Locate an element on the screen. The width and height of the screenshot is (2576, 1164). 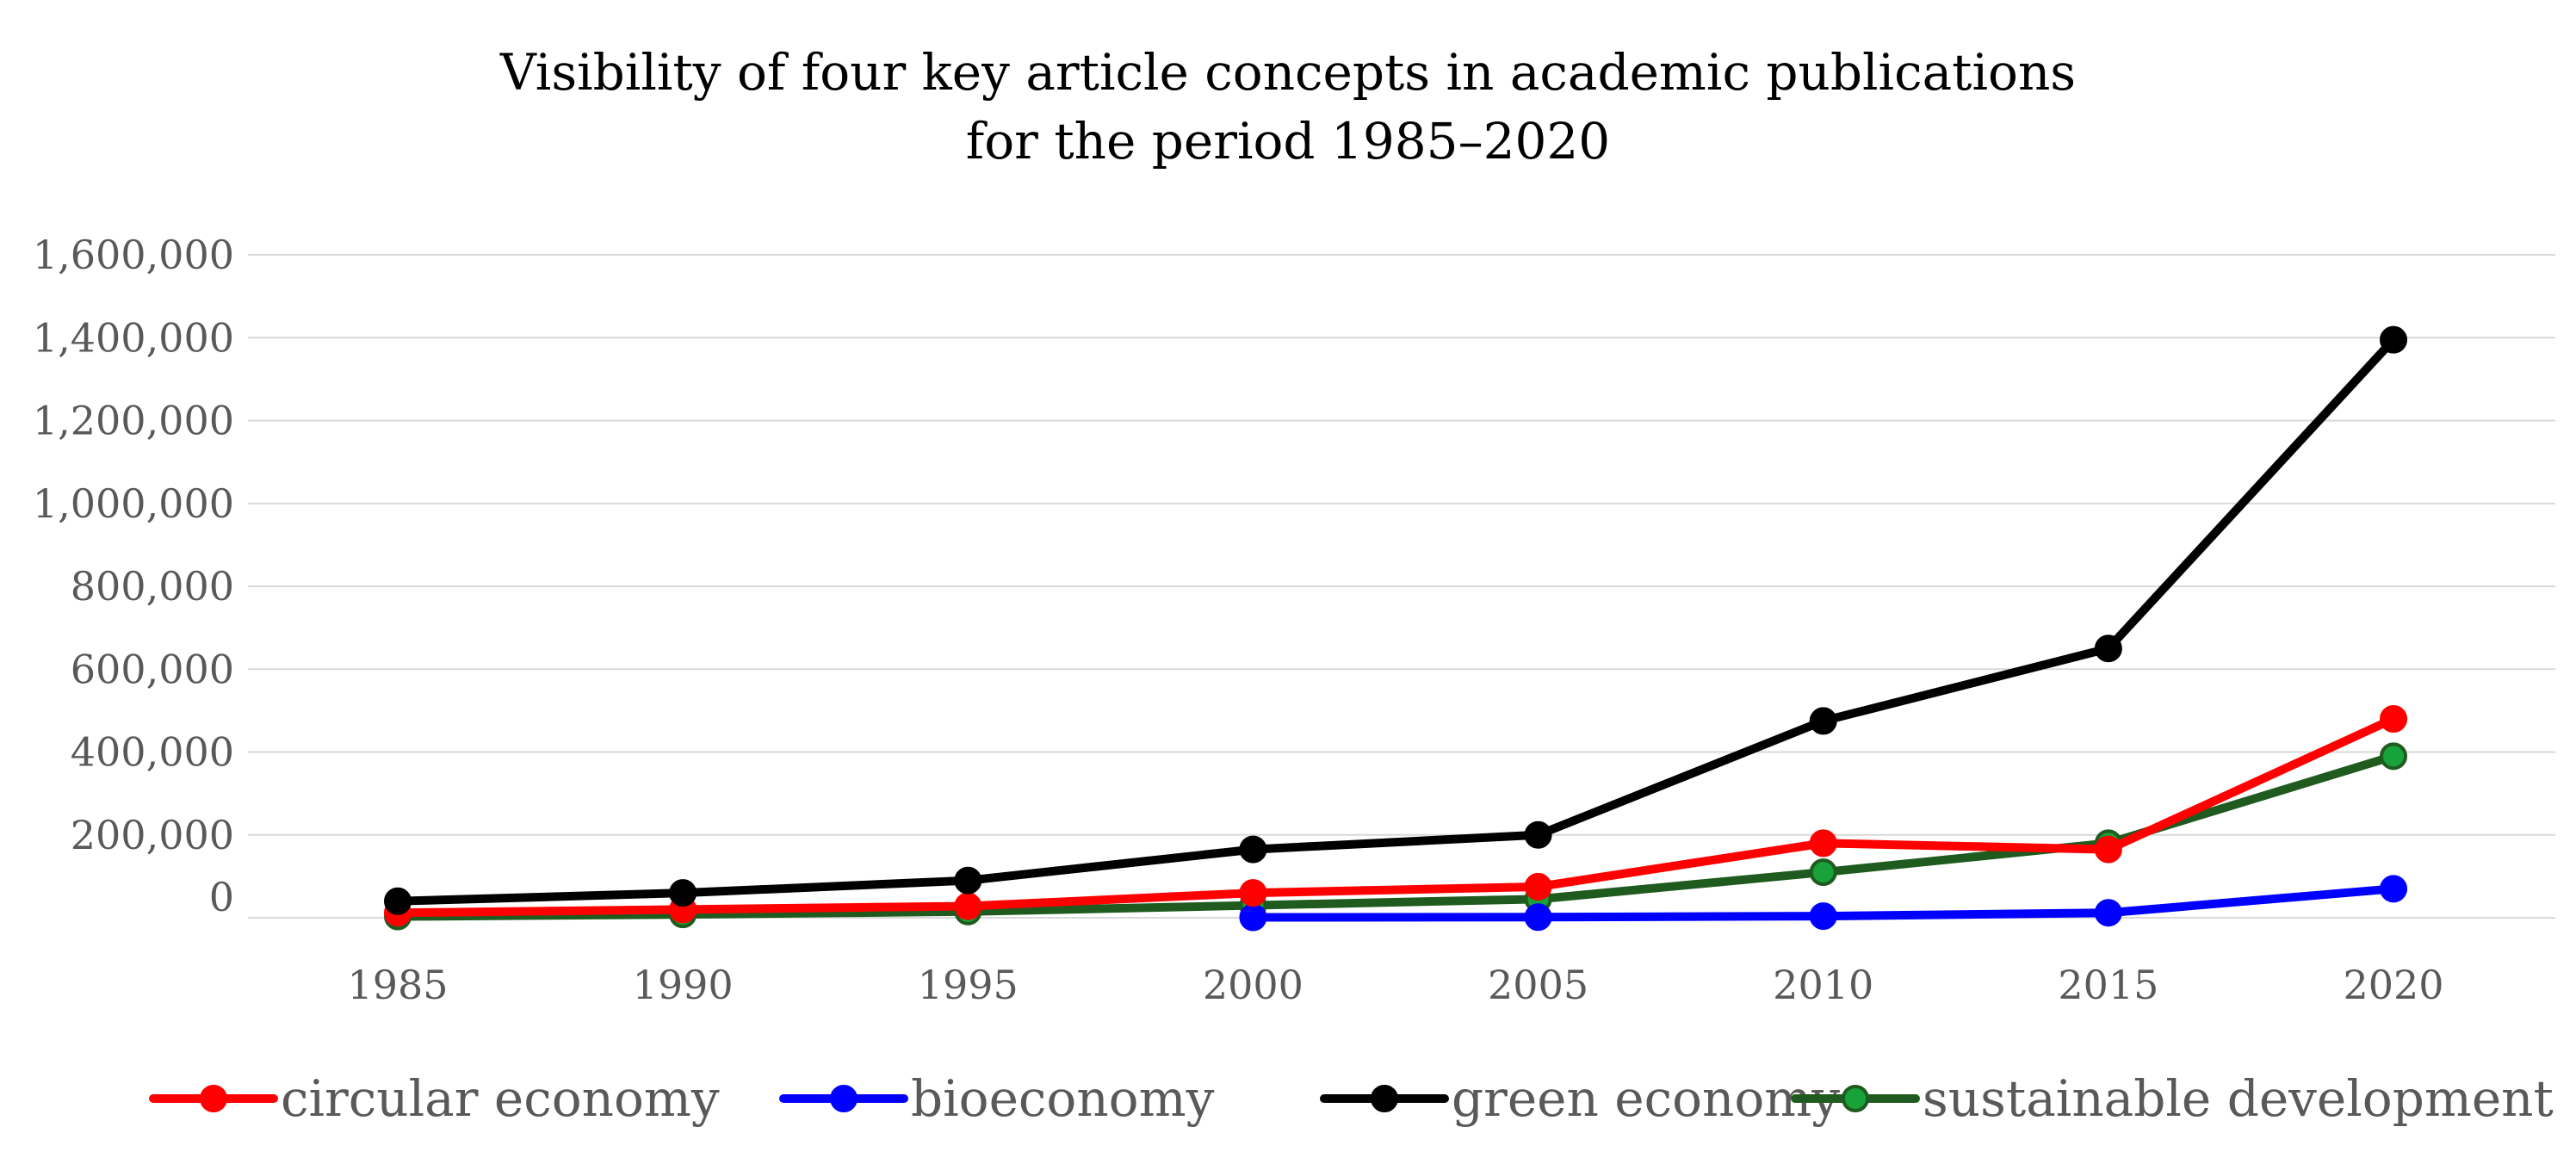
x-tick-labels: 1985 1990 1995 2000 2005 2010 2015 2020 is located at coordinates (1395, 985).